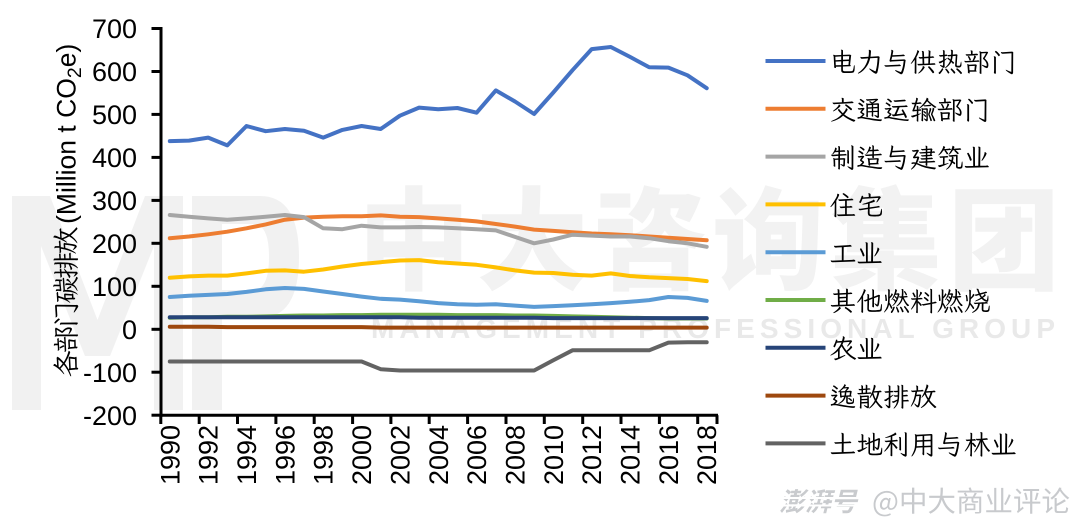  I want to click on svg-text: 2008, so click(516, 455).